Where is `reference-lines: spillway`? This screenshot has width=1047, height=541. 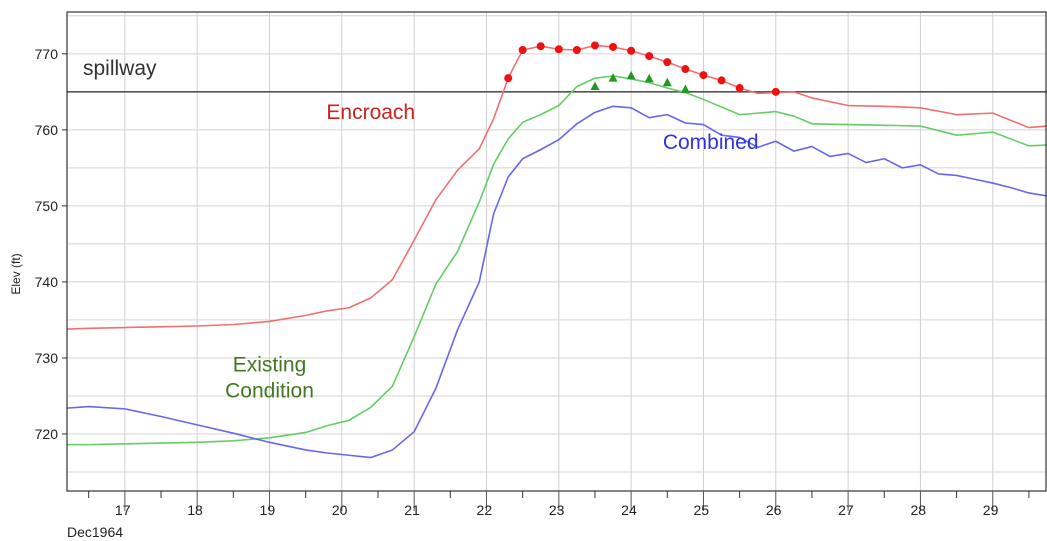 reference-lines: spillway is located at coordinates (557, 75).